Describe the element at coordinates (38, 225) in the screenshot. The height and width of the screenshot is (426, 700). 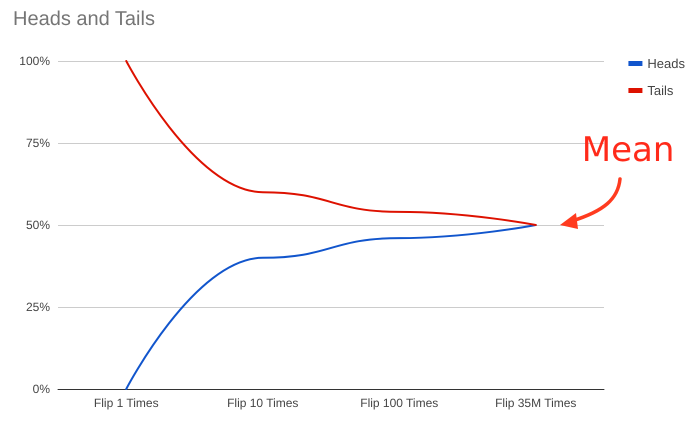
I see `y-tick-label: 50%` at that location.